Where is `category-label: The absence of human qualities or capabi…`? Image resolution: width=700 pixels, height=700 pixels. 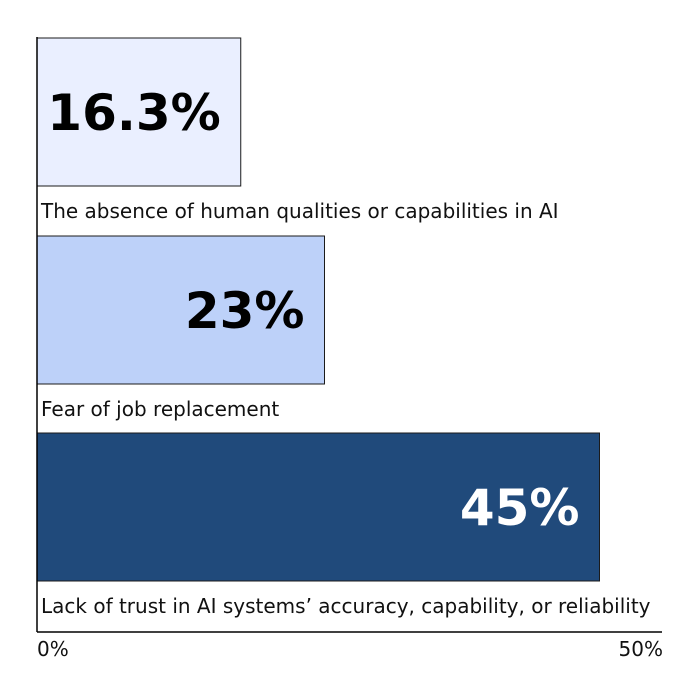
category-label: The absence of human qualities or capabi… is located at coordinates (299, 211).